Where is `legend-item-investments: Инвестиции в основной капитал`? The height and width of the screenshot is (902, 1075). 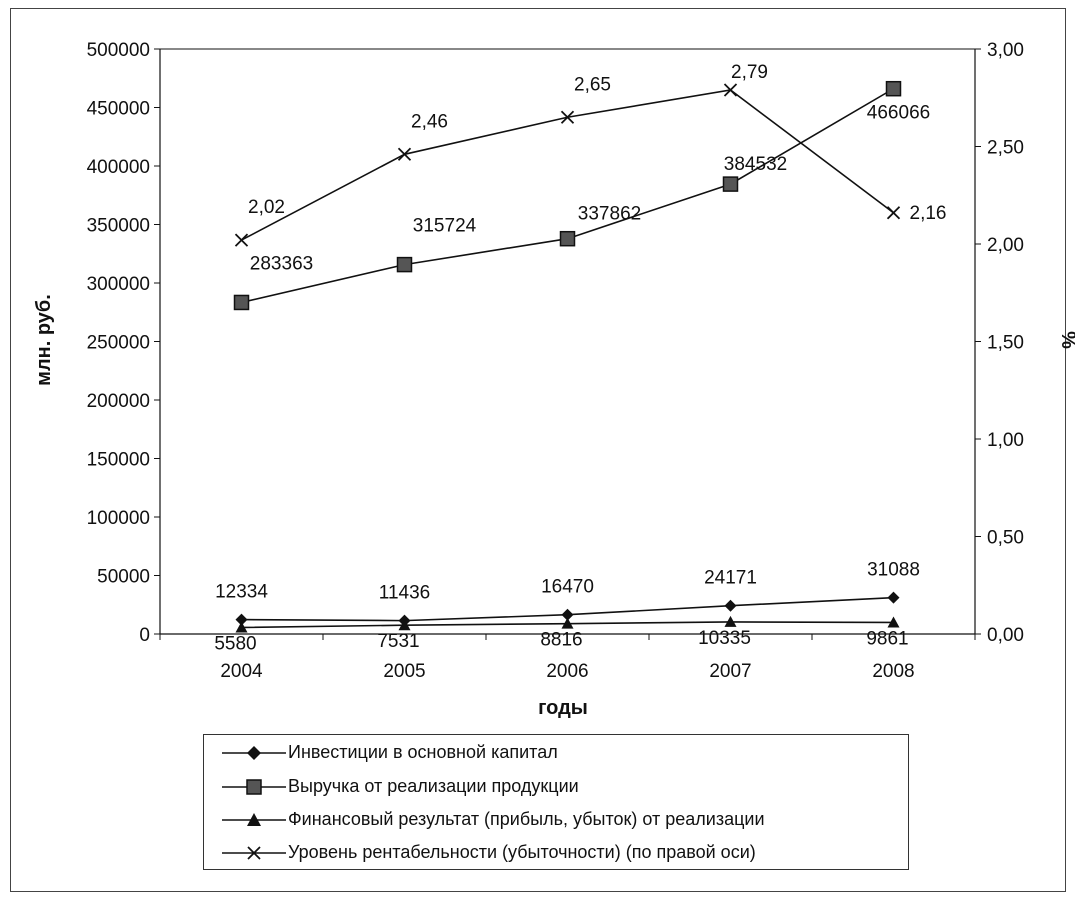
legend-item-investments: Инвестиции в основной капитал is located at coordinates (556, 753).